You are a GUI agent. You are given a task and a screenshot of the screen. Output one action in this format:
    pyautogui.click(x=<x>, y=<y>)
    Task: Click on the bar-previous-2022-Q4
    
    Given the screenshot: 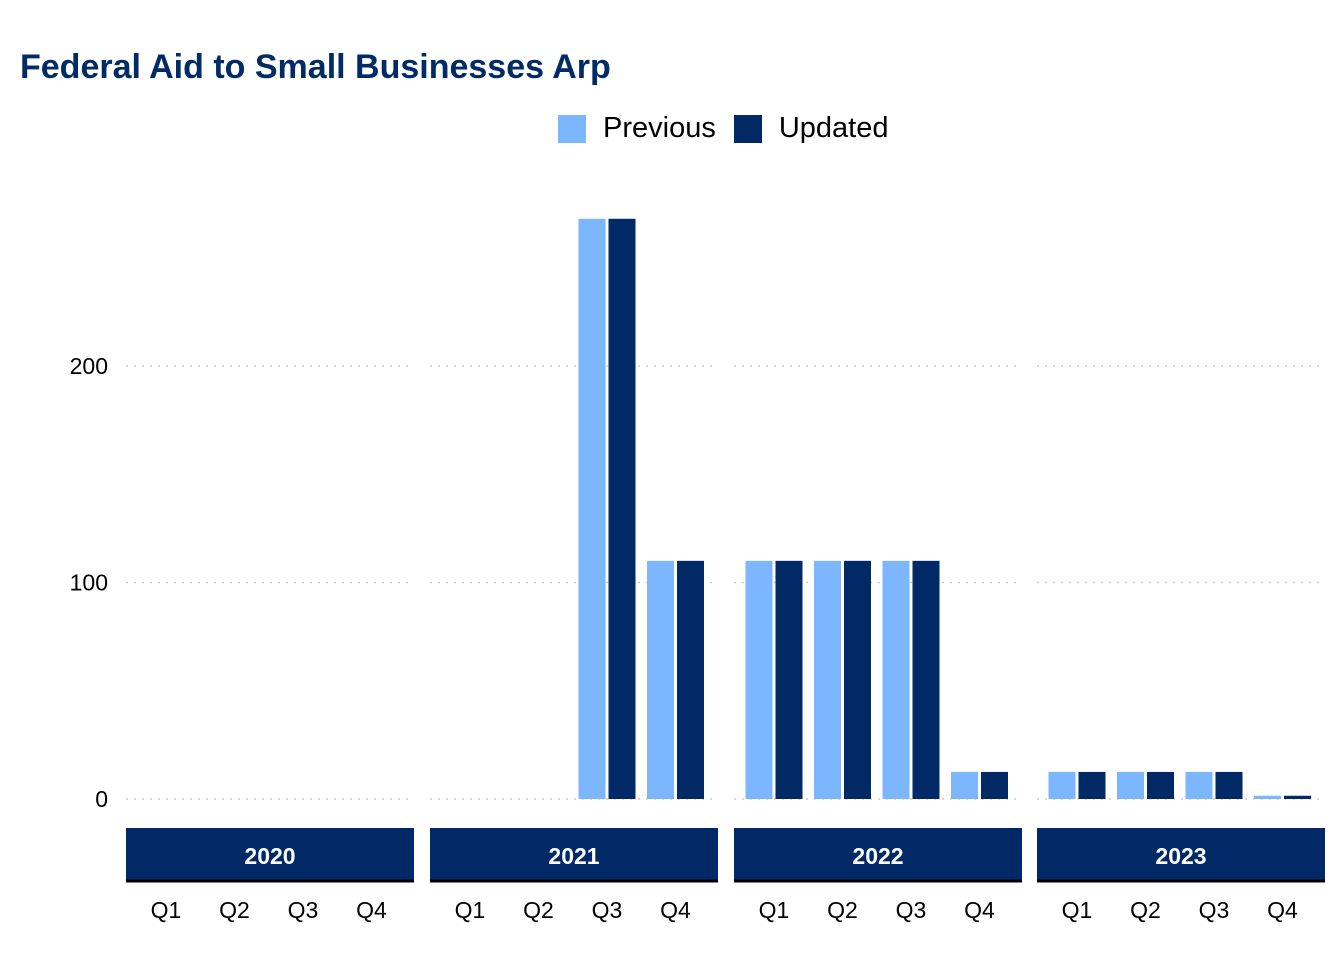 What is the action you would take?
    pyautogui.click(x=964, y=785)
    